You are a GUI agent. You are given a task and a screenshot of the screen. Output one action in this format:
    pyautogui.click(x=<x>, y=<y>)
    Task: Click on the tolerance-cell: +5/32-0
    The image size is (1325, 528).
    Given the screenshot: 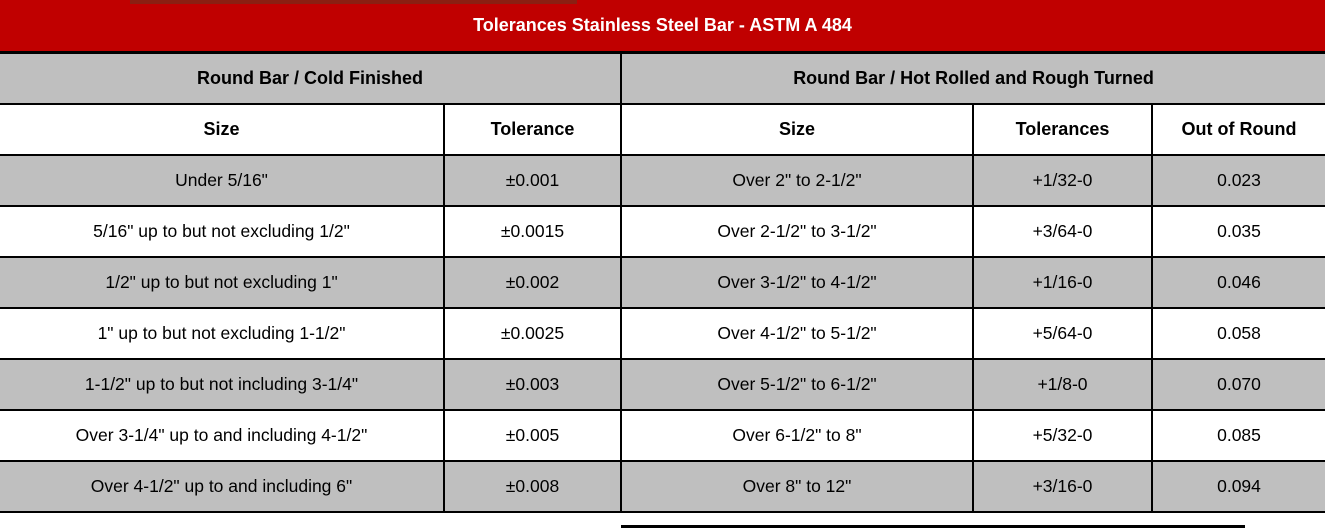 What is the action you would take?
    pyautogui.click(x=1062, y=435)
    